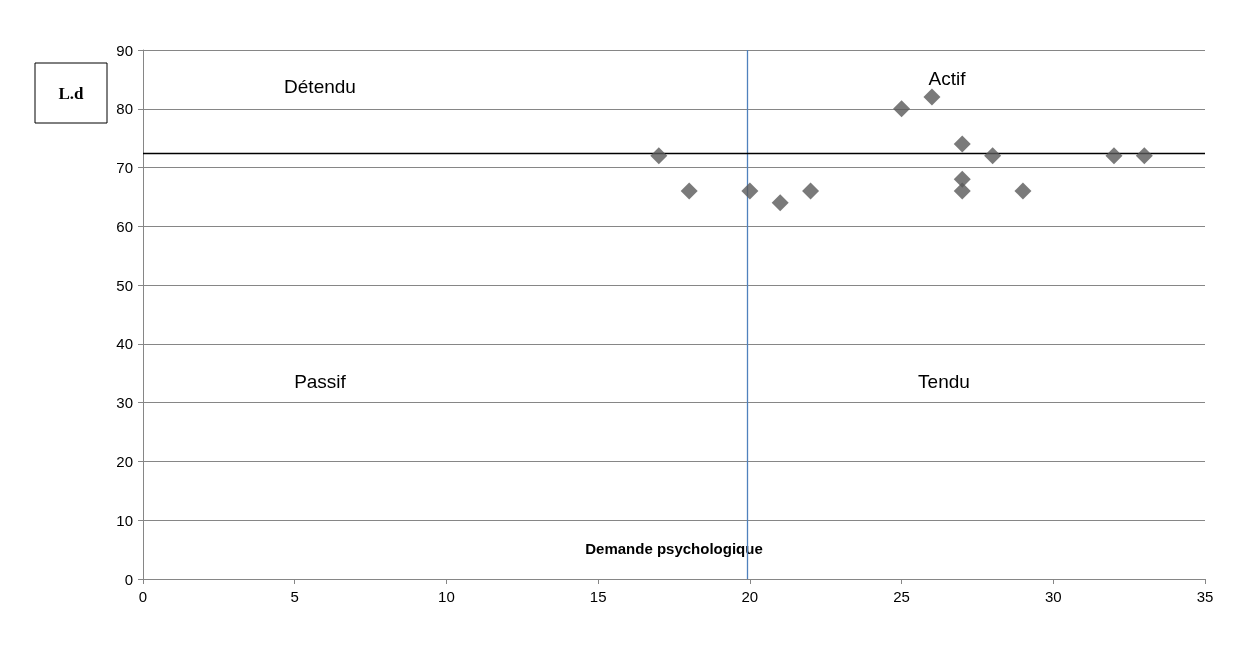 The height and width of the screenshot is (653, 1240). I want to click on y-tick-label: 70, so click(124, 168).